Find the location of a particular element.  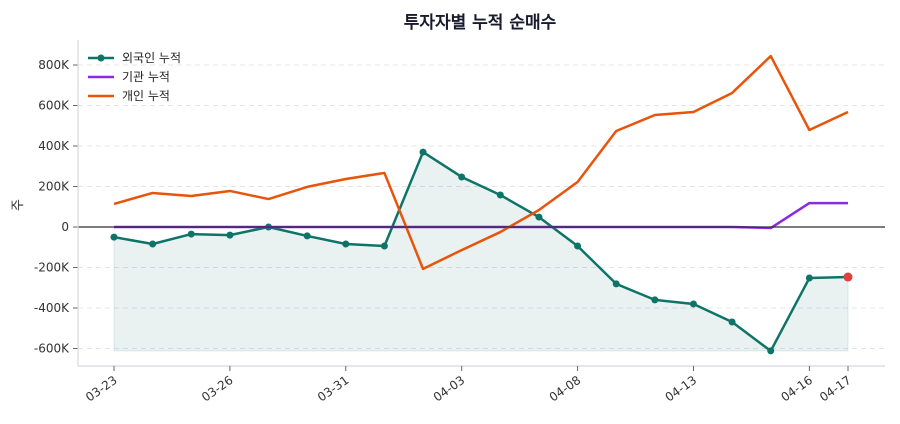

y-tick-label: 0 is located at coordinates (65, 227).